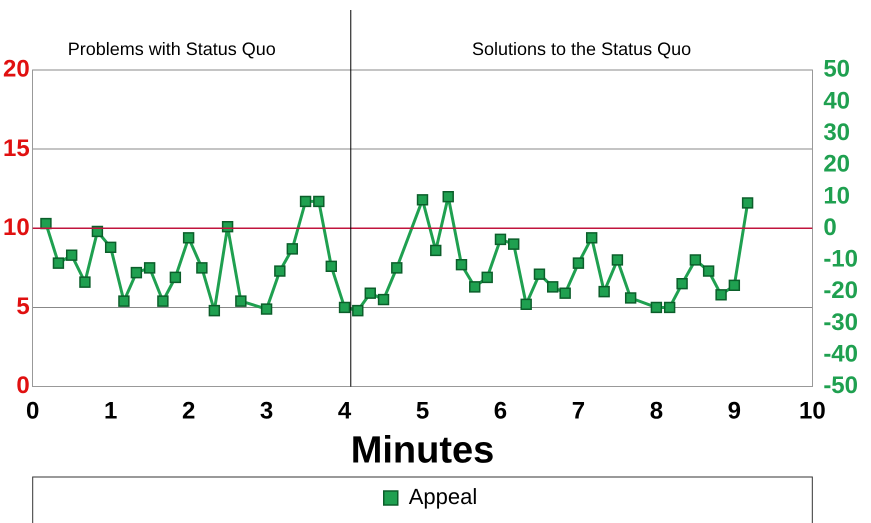 This screenshot has height=523, width=871. I want to click on x-tick-label: 1, so click(111, 411).